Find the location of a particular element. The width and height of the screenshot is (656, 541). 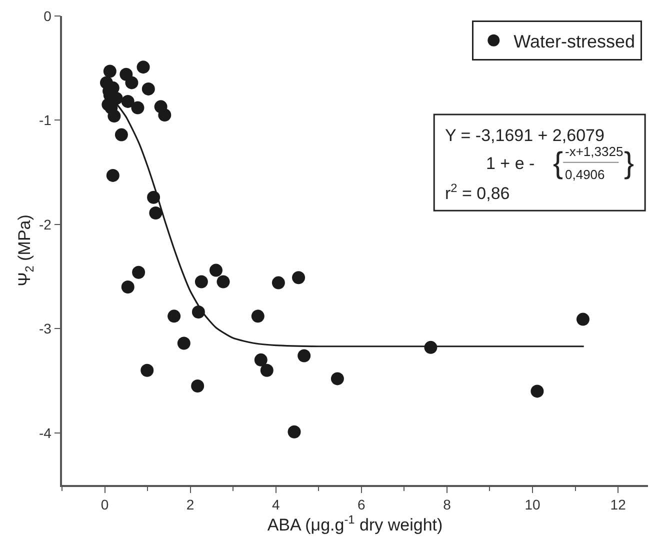

x-tick-label: 2 is located at coordinates (190, 504).